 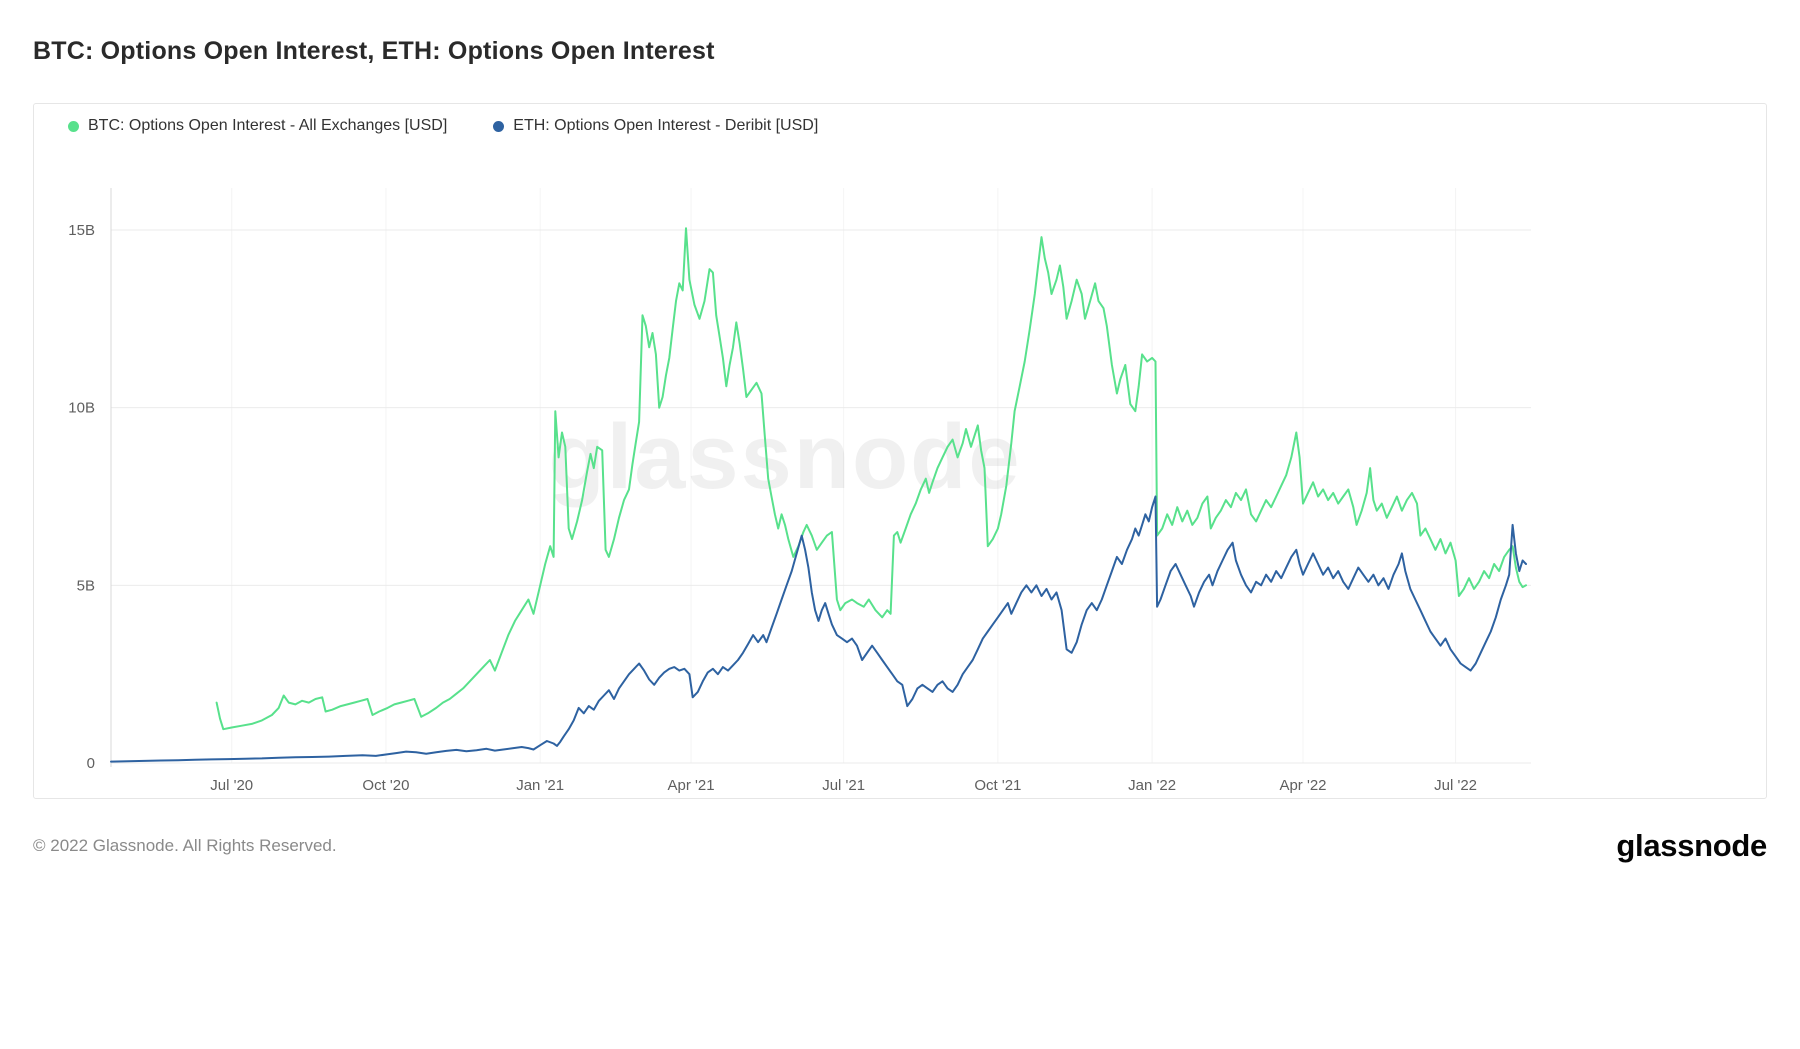 What do you see at coordinates (81, 230) in the screenshot?
I see `y-axis-label: 15B` at bounding box center [81, 230].